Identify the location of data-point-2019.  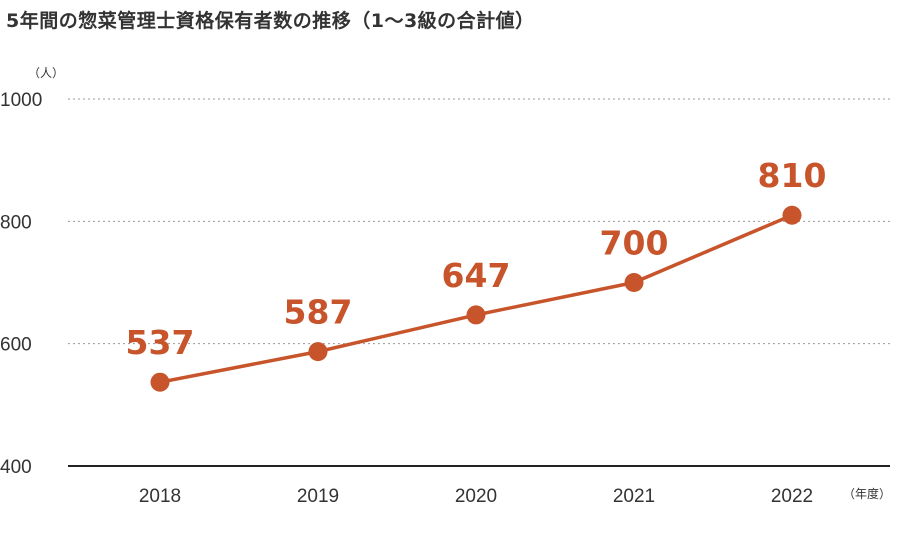
(318, 352).